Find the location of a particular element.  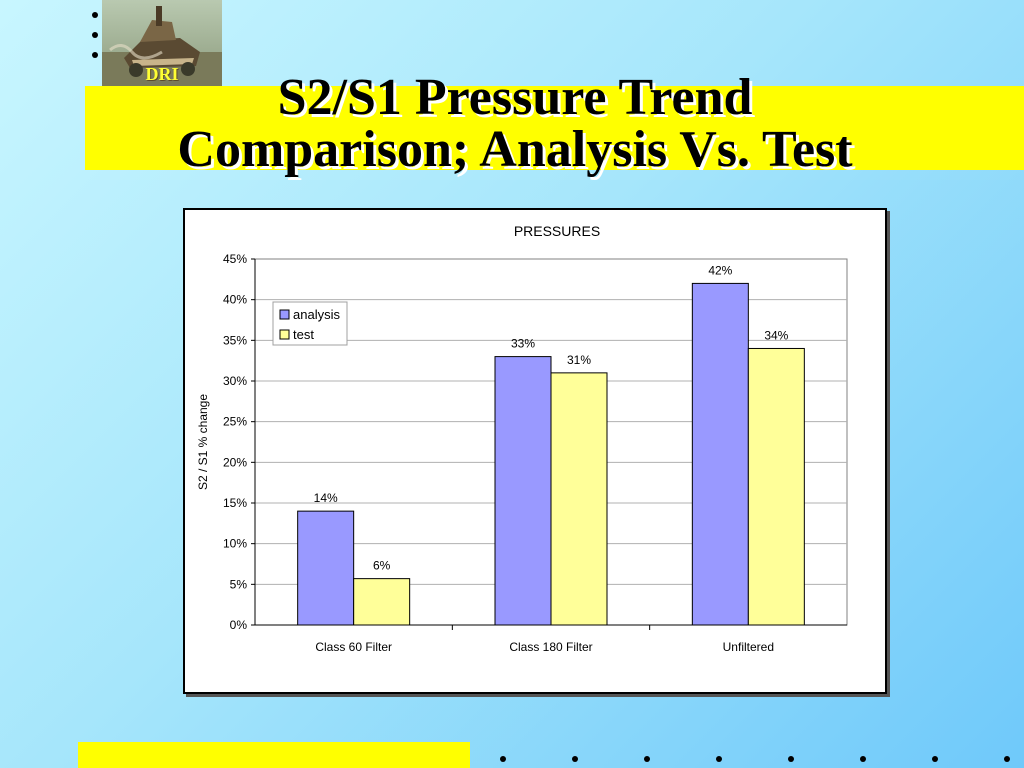

title-band is located at coordinates (554, 128).